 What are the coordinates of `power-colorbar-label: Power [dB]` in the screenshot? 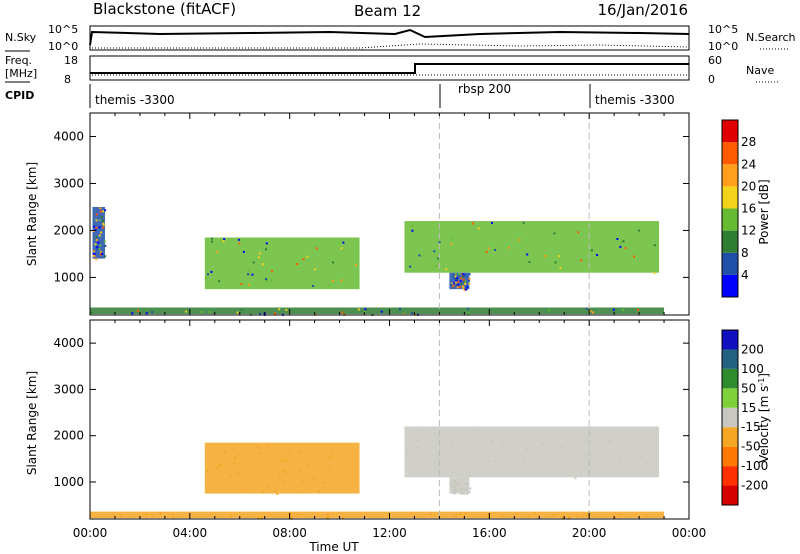 It's located at (764, 211).